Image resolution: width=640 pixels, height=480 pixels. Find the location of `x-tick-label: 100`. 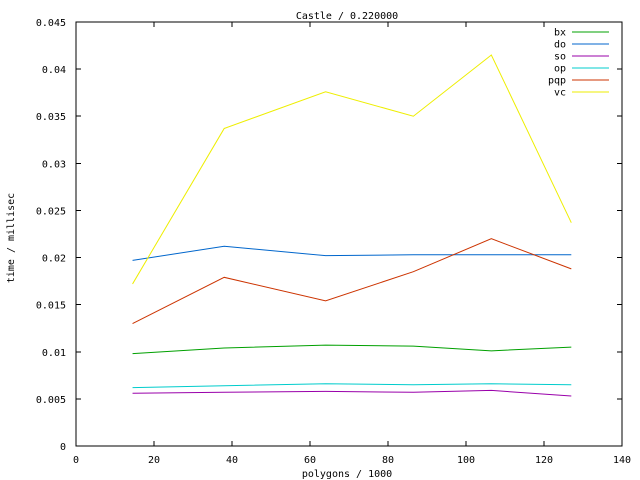

x-tick-label: 100 is located at coordinates (466, 460).